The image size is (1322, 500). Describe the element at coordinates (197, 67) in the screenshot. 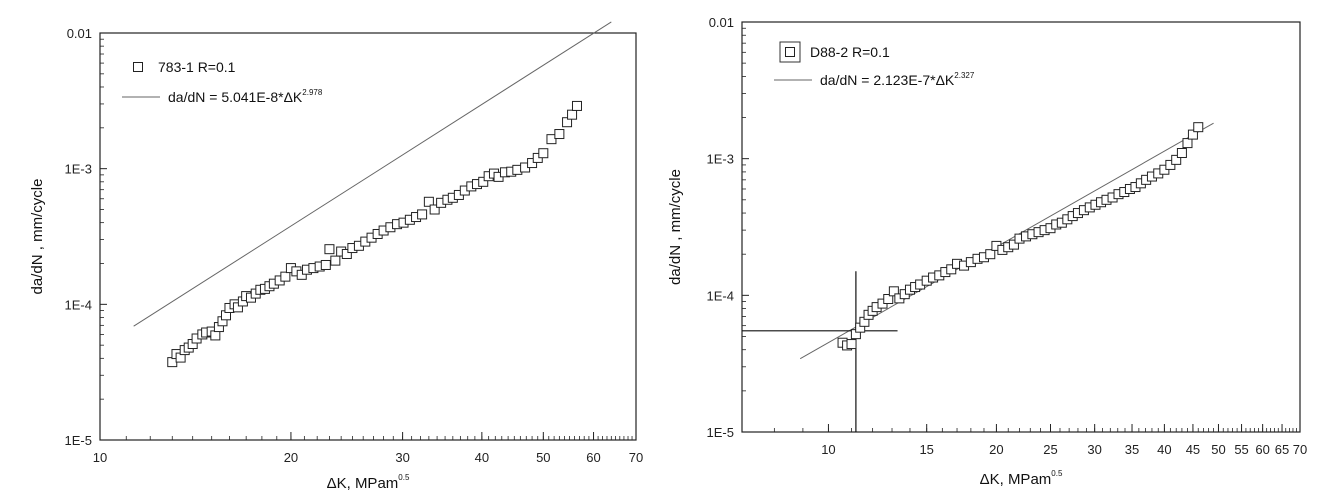

I see `legend-marker-label: 783-1 R=0.1` at that location.